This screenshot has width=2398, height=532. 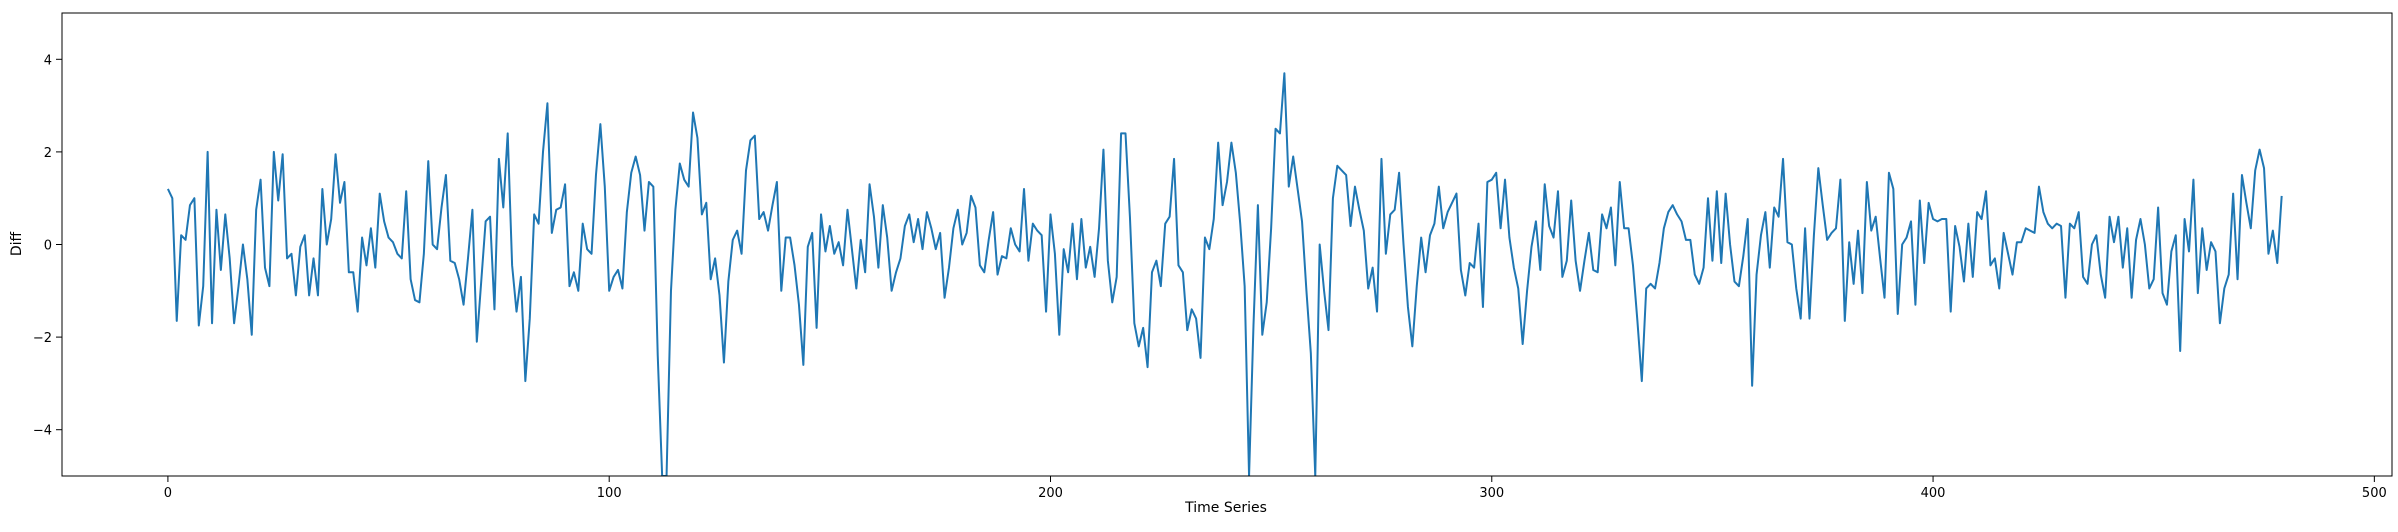 I want to click on x-tick-label: 500, so click(x=2374, y=493).